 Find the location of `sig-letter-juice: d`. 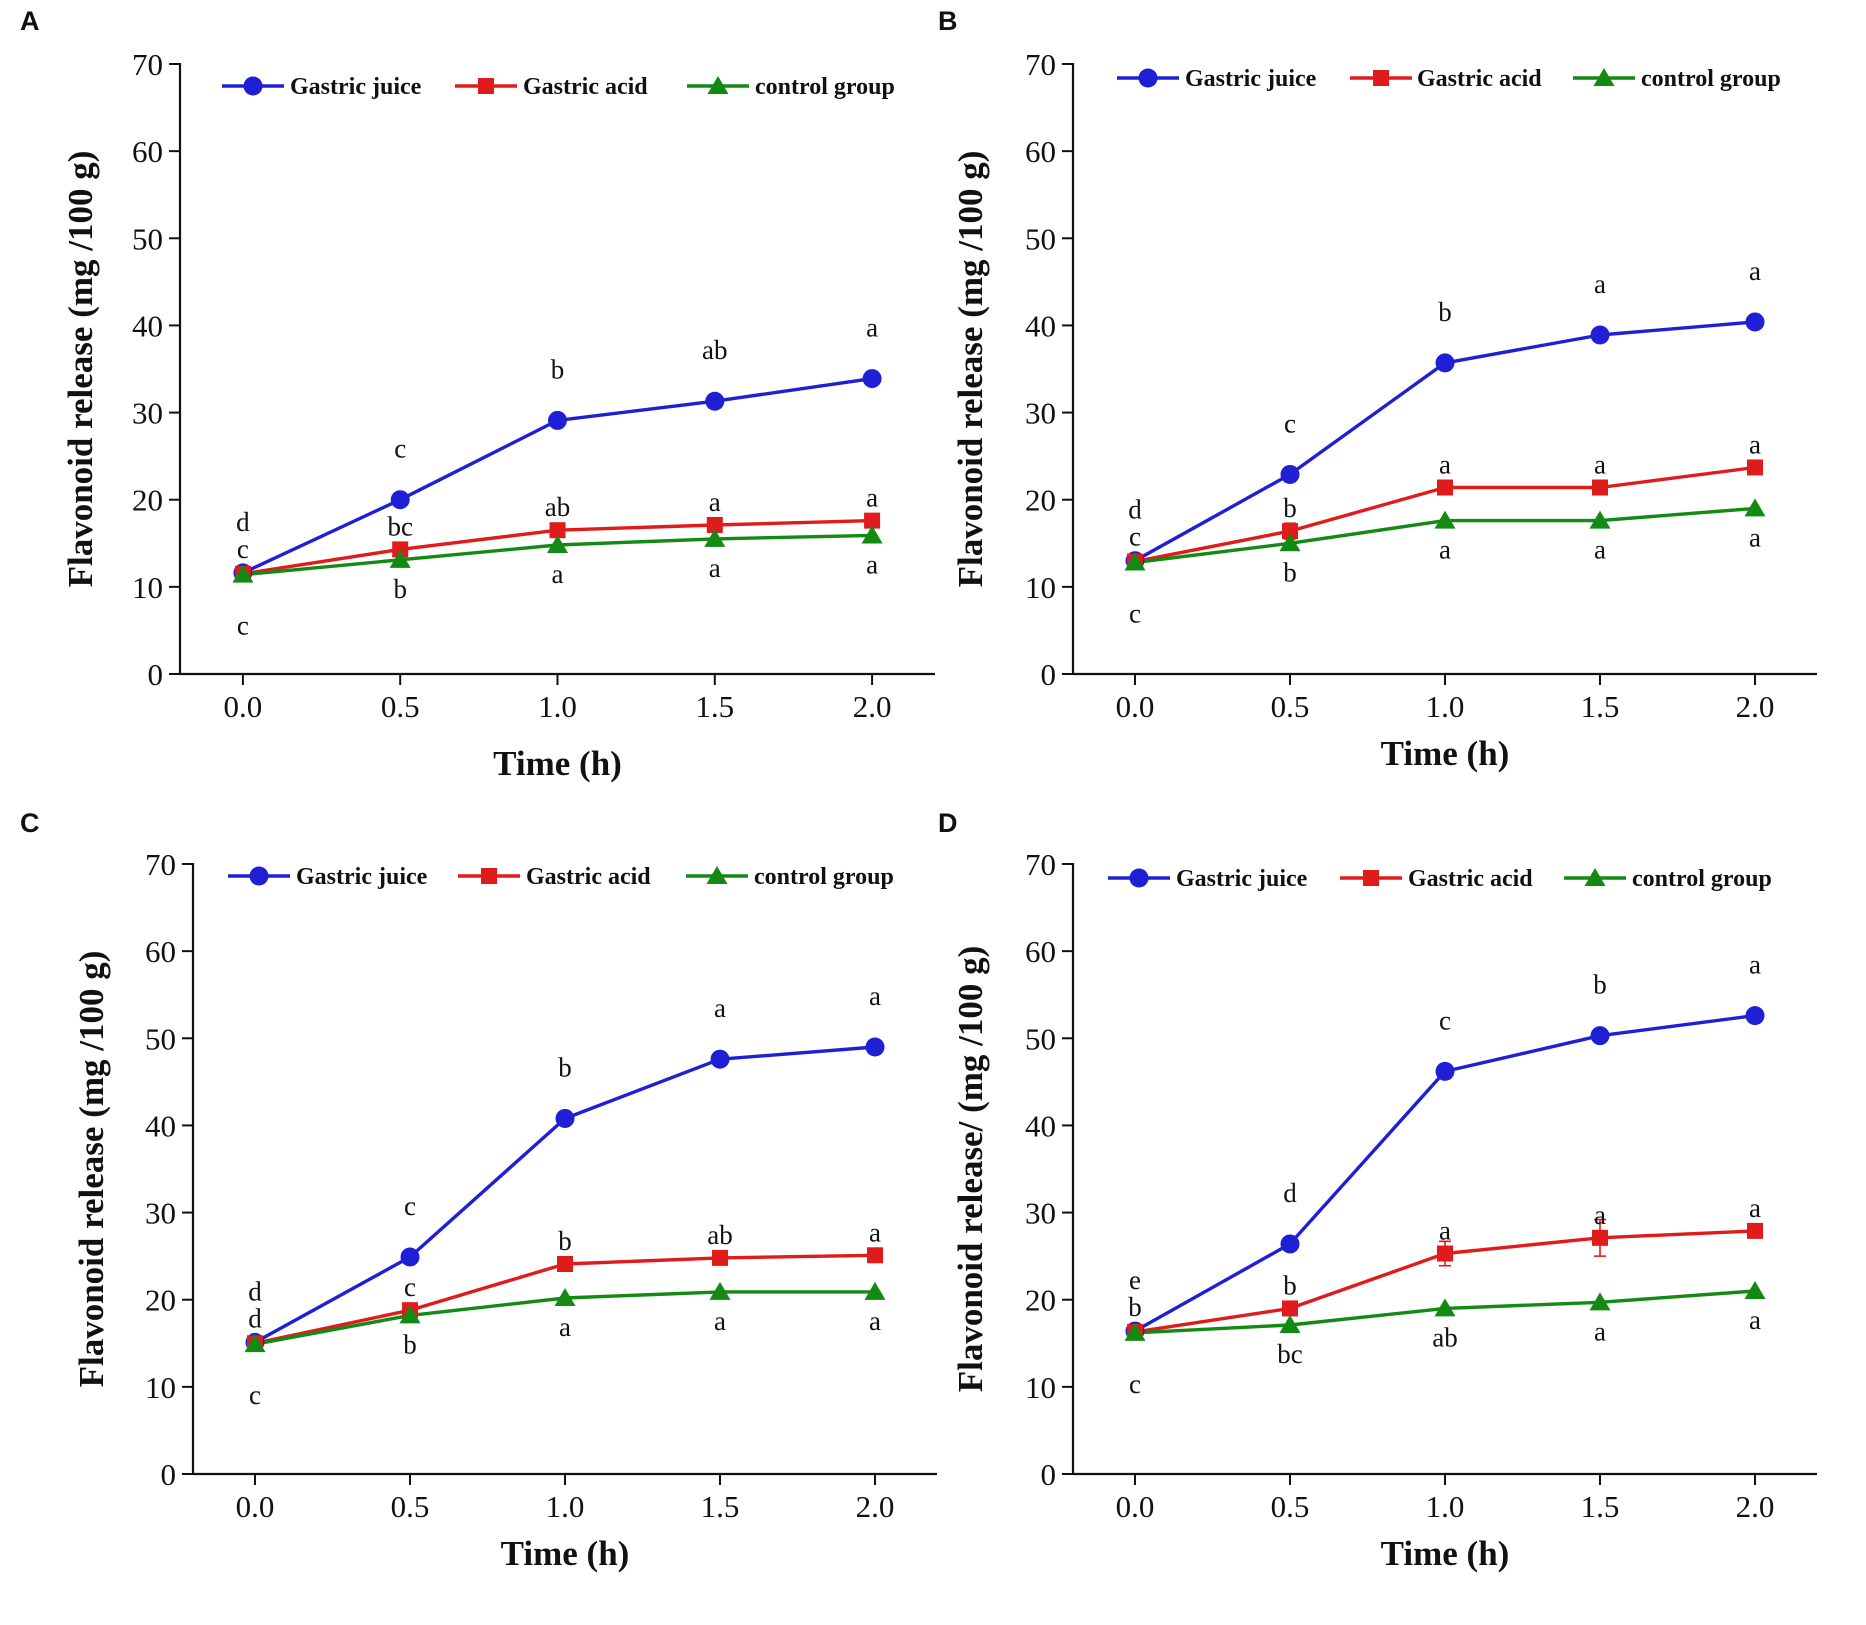

sig-letter-juice: d is located at coordinates (255, 1291).